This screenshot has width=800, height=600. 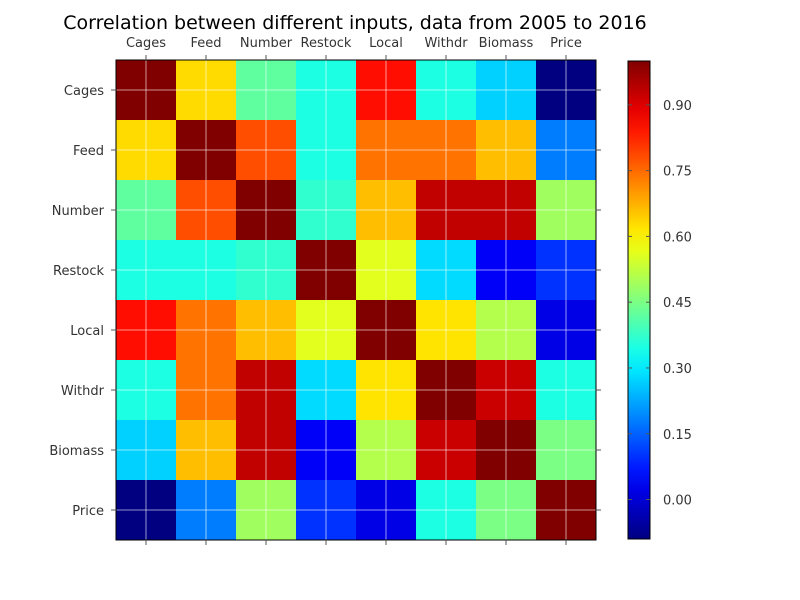 What do you see at coordinates (83, 391) in the screenshot?
I see `y-tick-label: Withdr` at bounding box center [83, 391].